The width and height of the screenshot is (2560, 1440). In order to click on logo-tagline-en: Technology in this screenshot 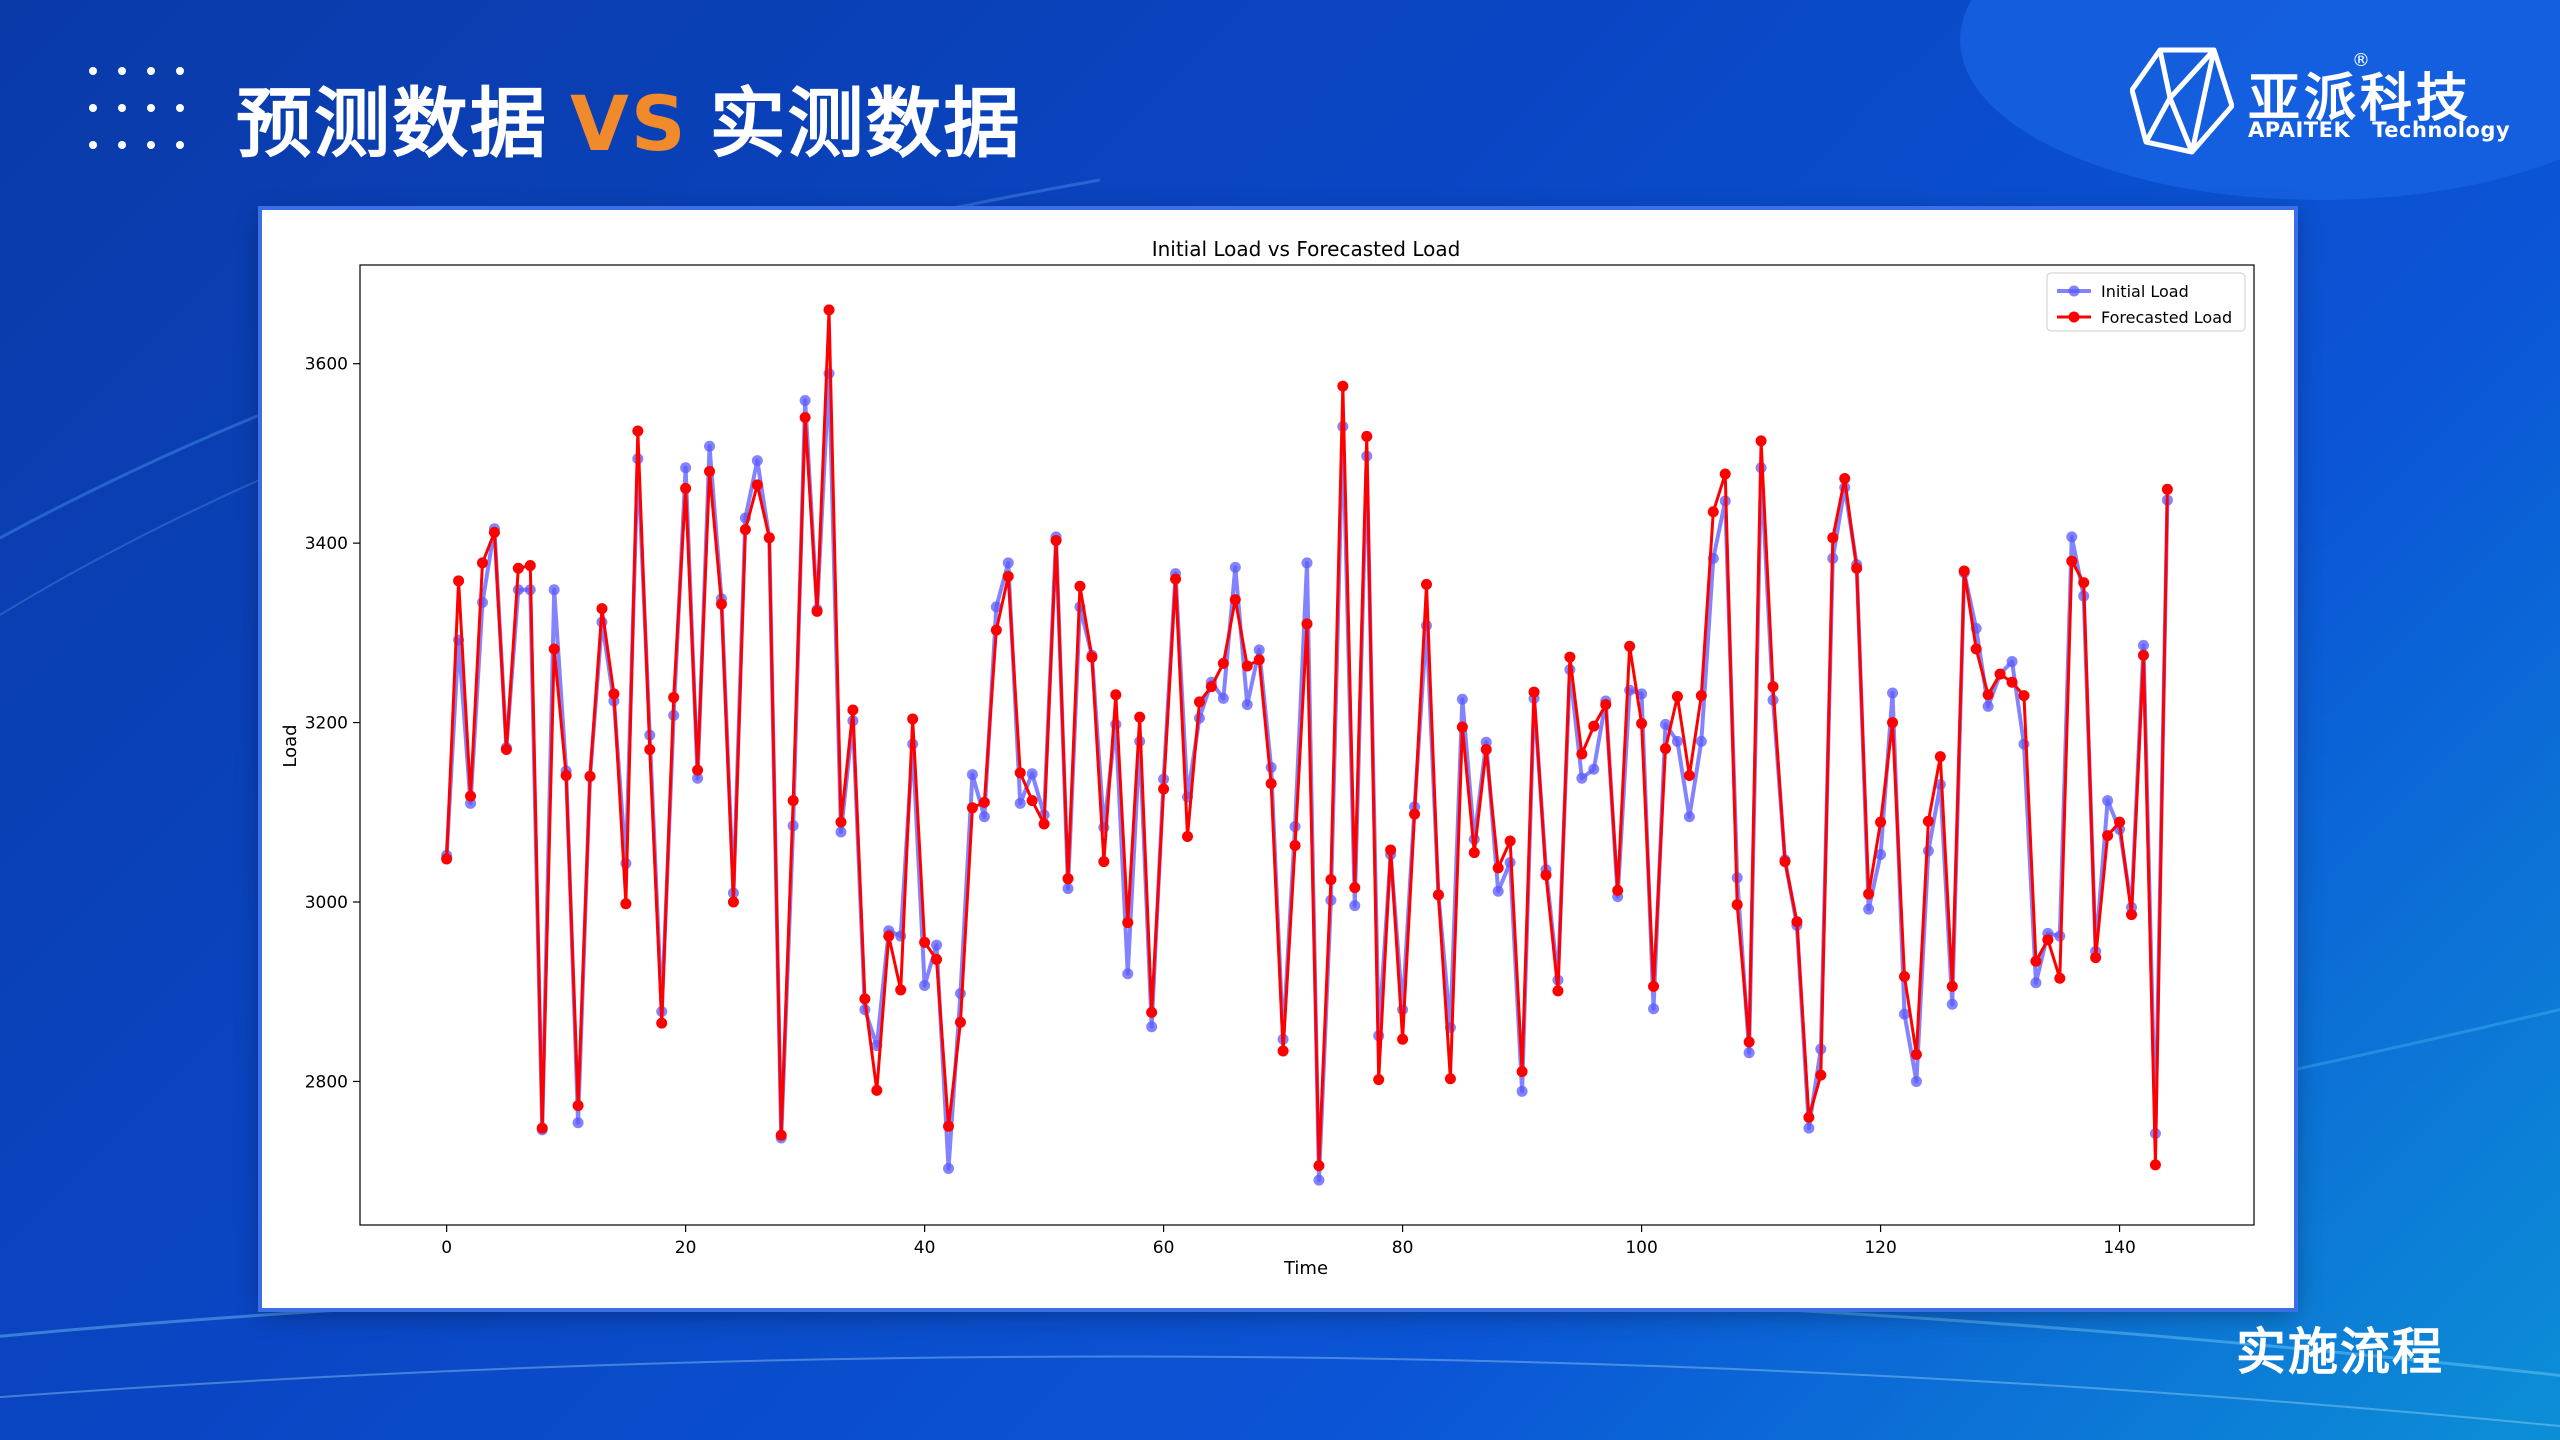, I will do `click(2441, 130)`.